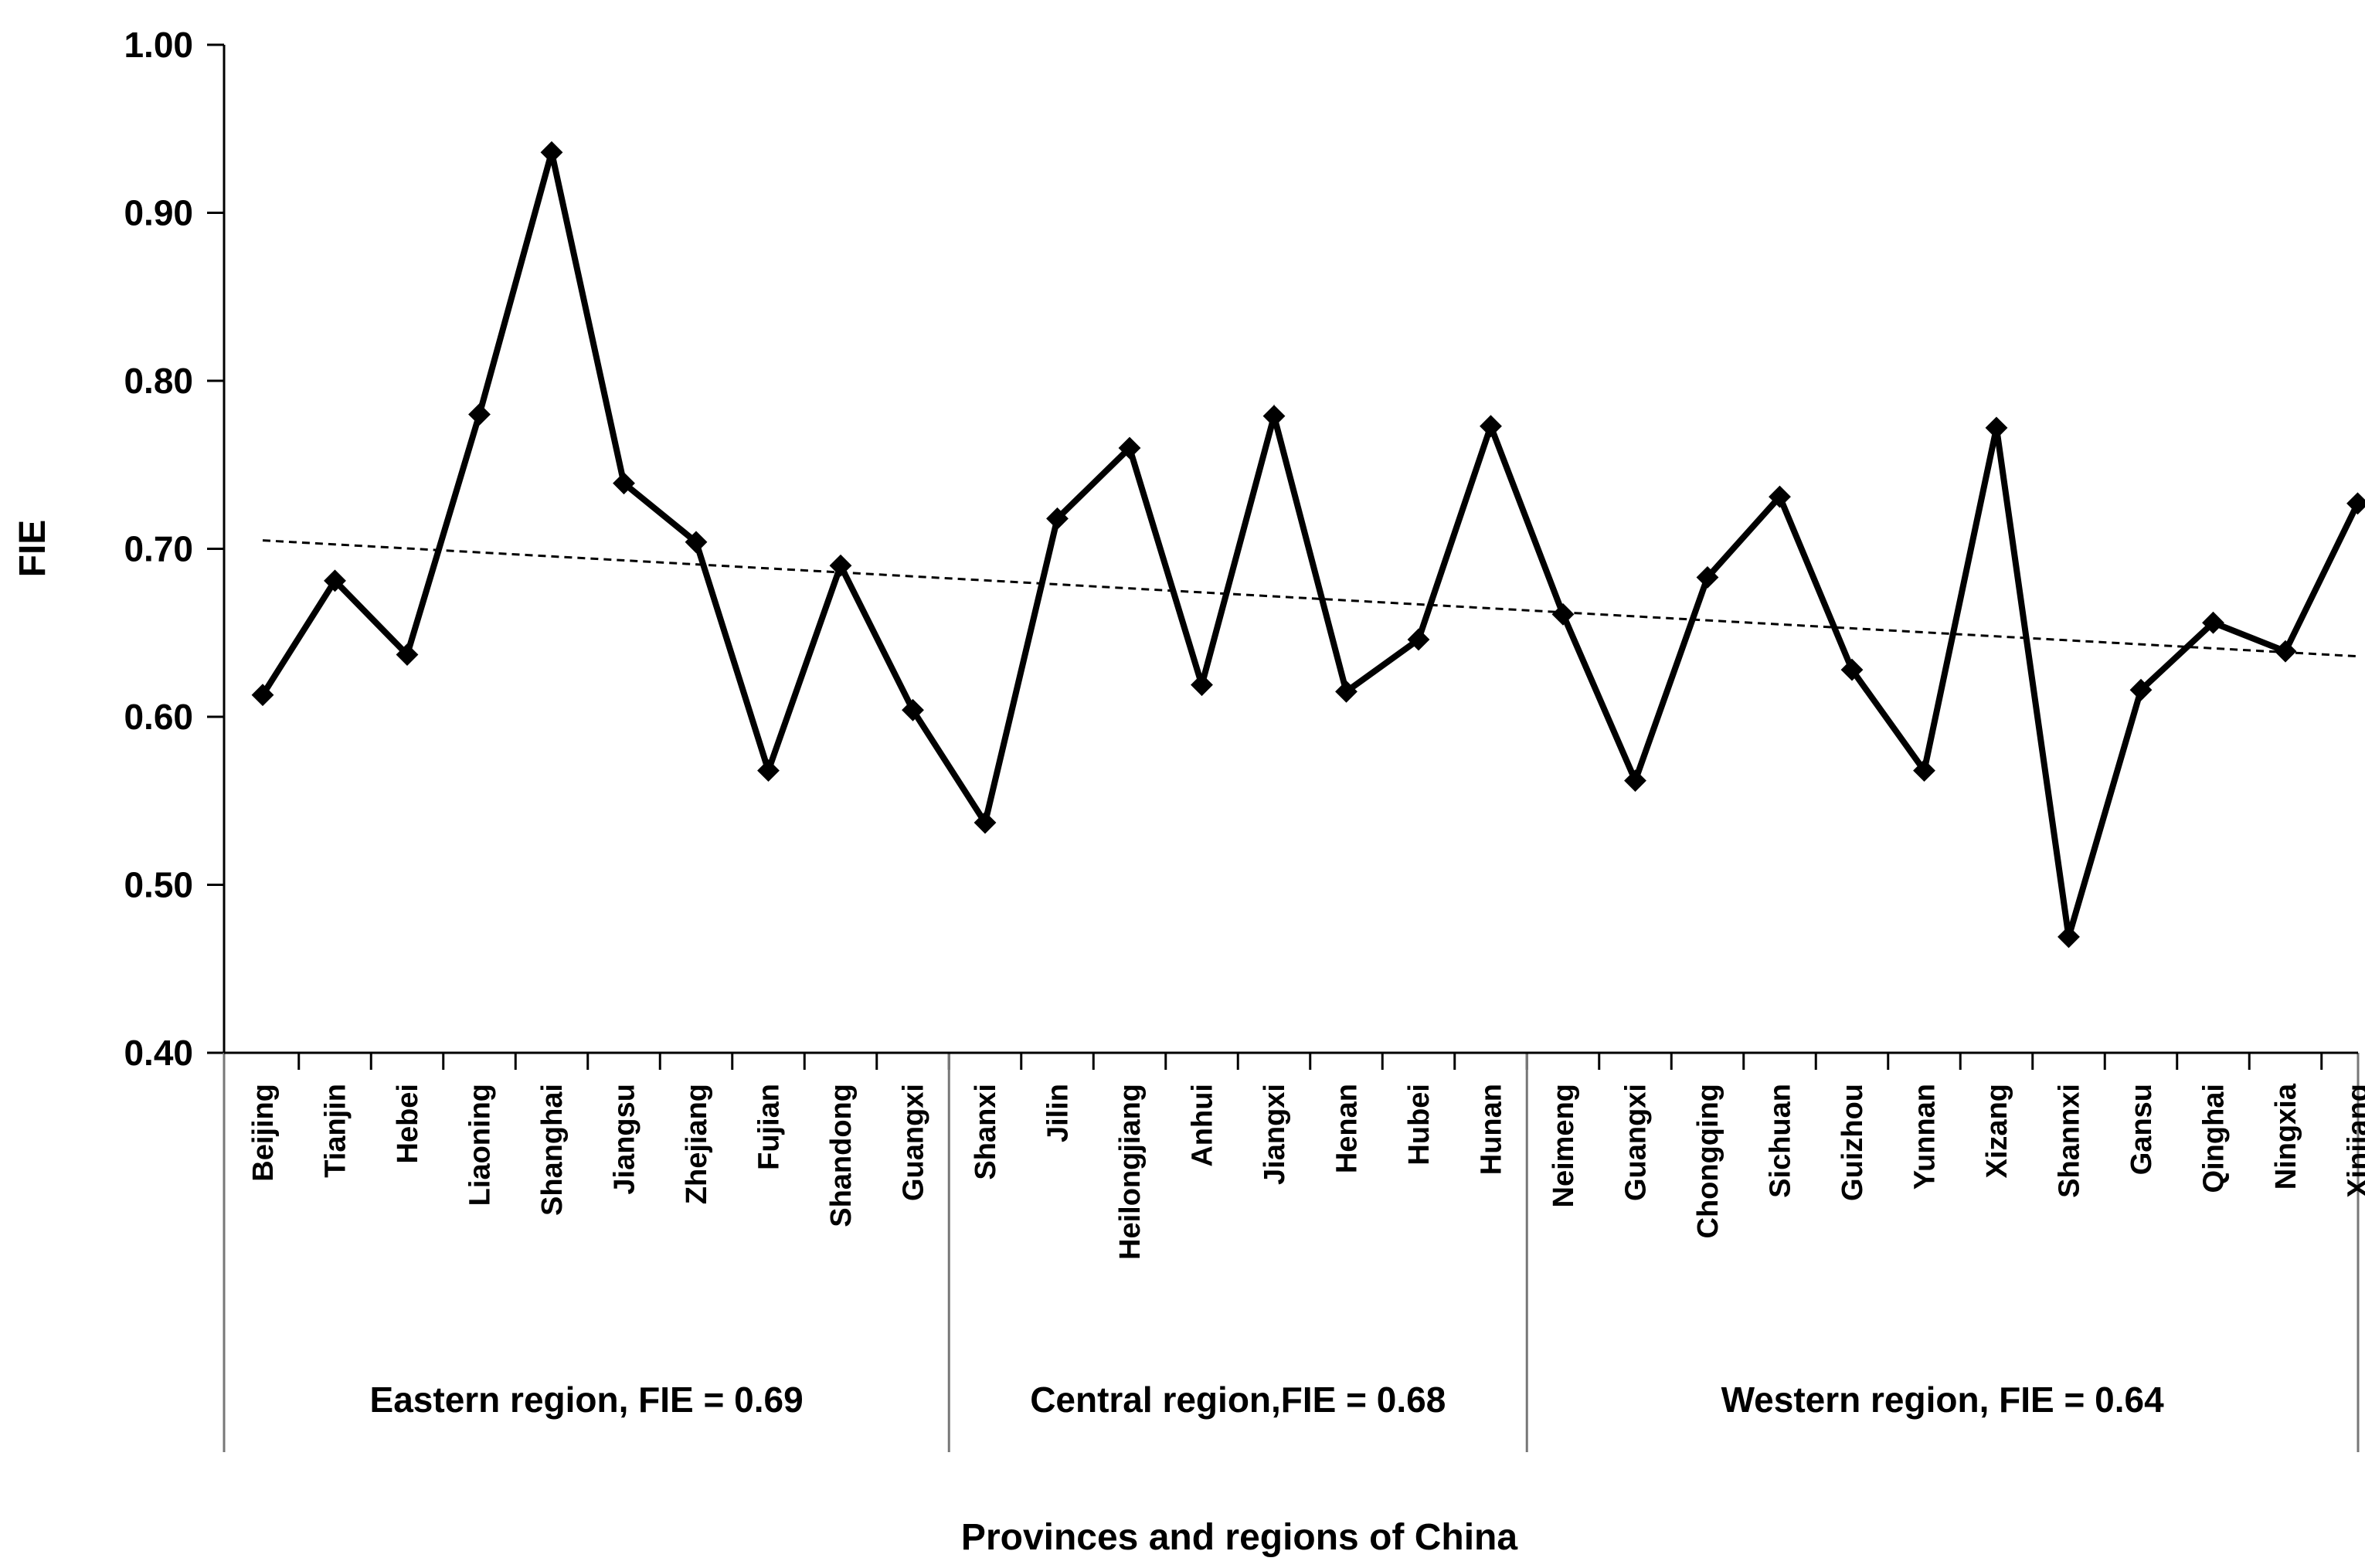 Image resolution: width=2365 pixels, height=1568 pixels. Describe the element at coordinates (1058, 1113) in the screenshot. I see `category-label: Jilin` at that location.